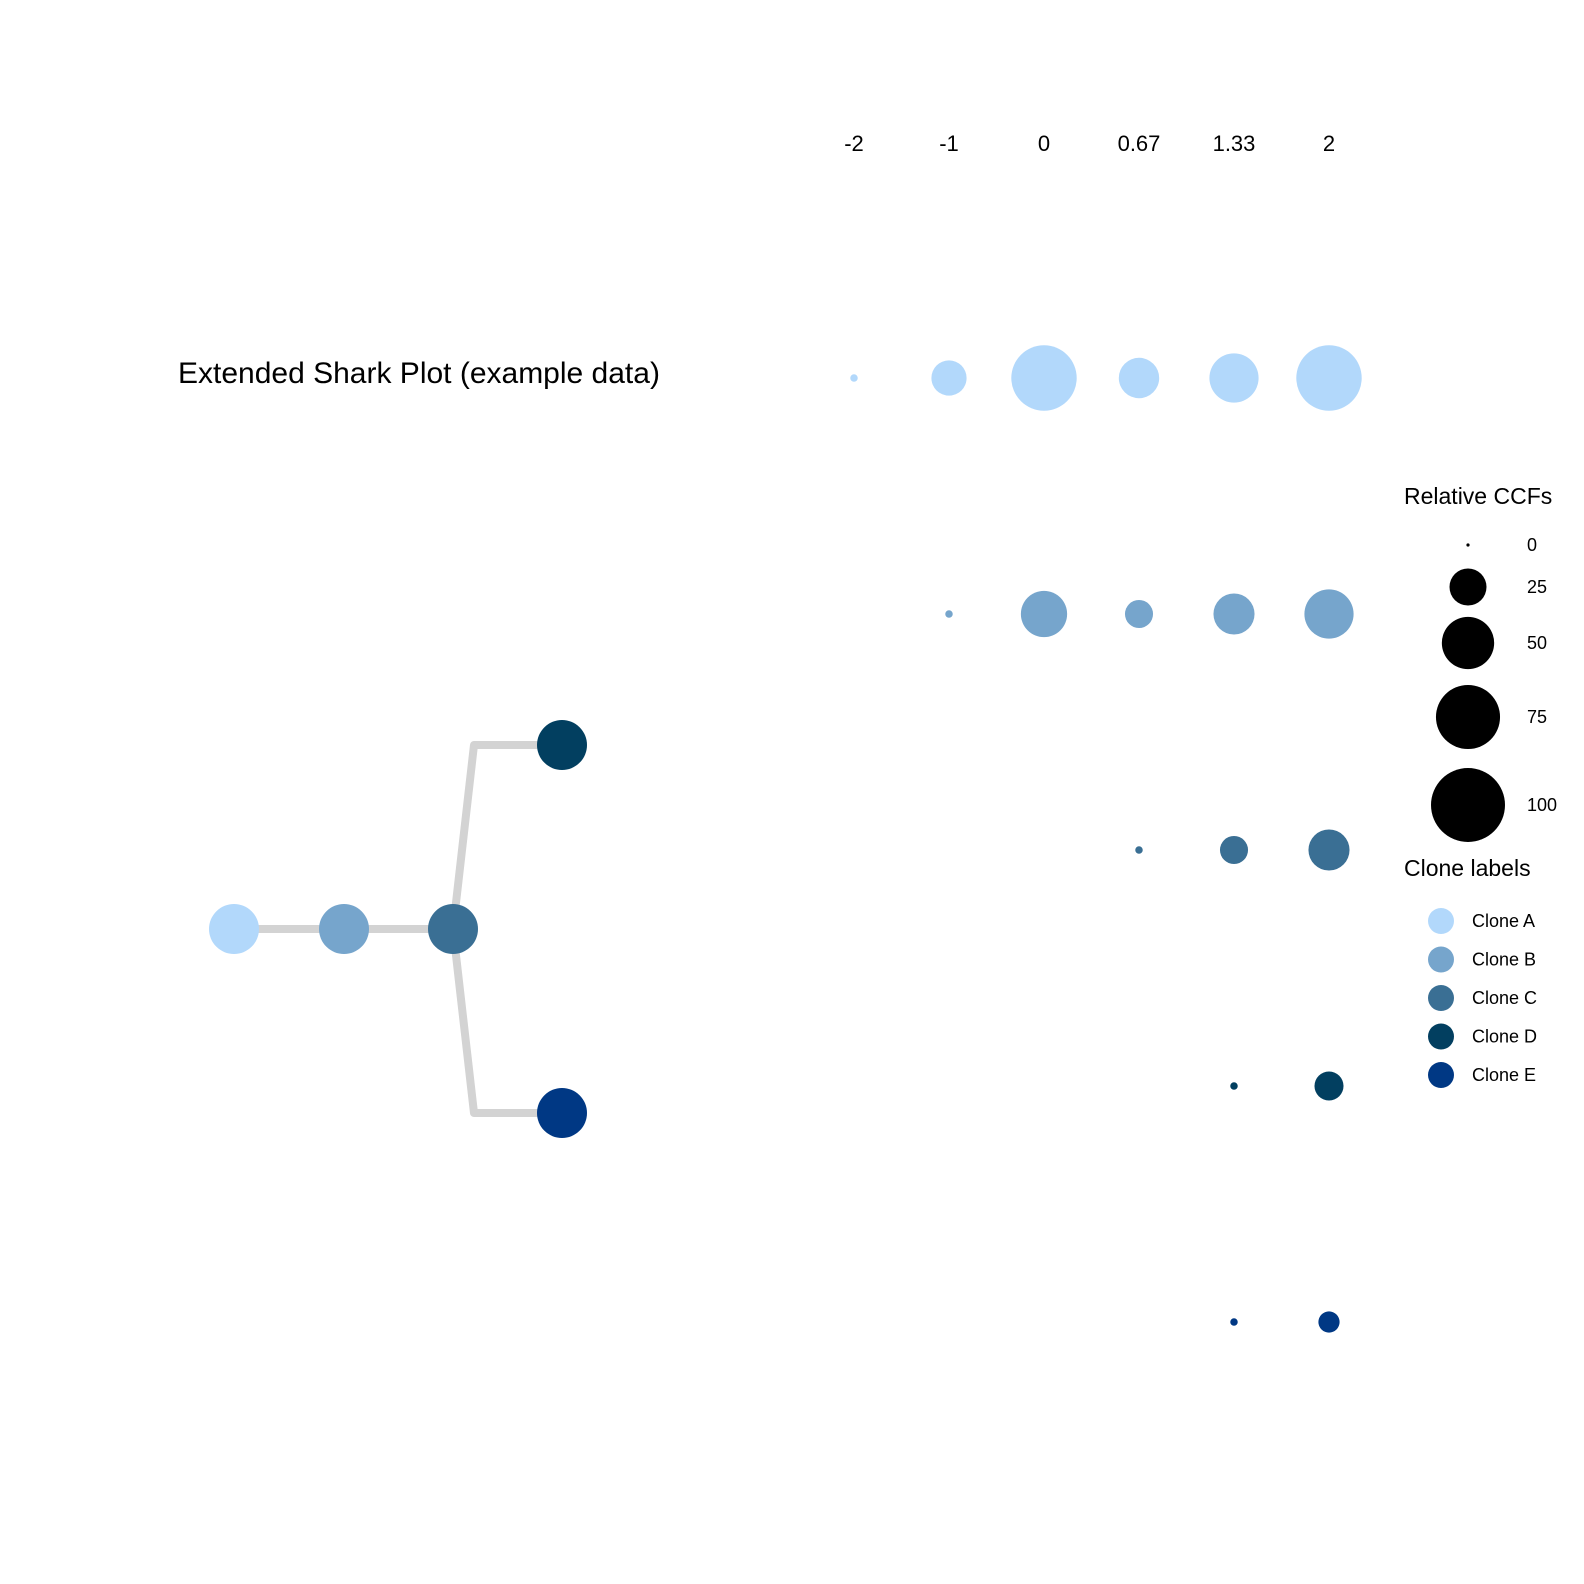  Describe the element at coordinates (1504, 1037) in the screenshot. I see `color-legend-label: Clone D` at that location.